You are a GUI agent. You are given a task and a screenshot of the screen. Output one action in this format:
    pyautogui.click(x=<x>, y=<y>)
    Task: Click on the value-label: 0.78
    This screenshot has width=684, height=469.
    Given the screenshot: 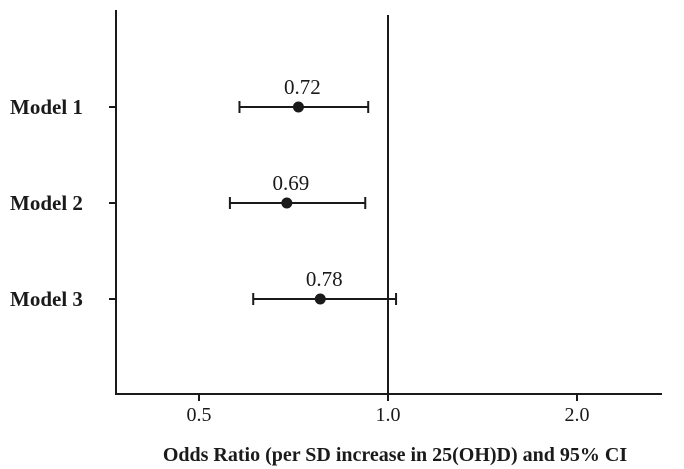 What is the action you would take?
    pyautogui.click(x=324, y=279)
    